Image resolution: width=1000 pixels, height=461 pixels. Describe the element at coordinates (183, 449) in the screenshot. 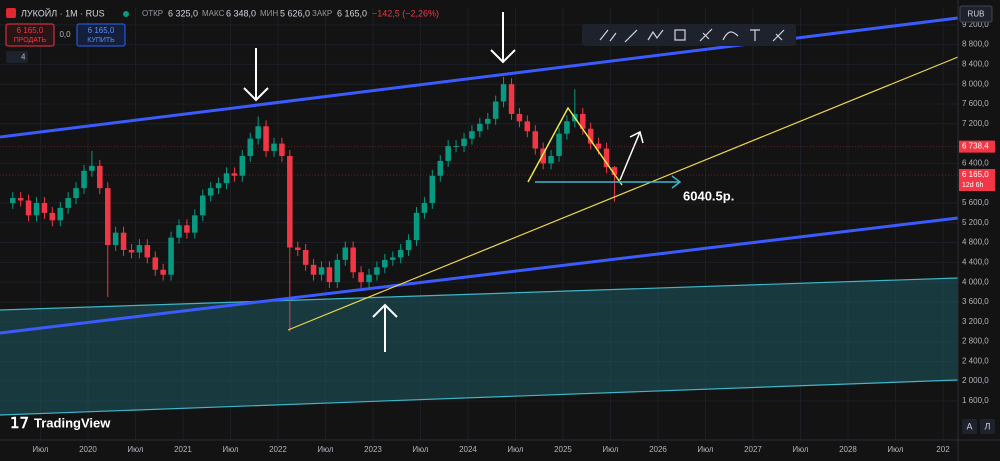

I see `x-tick-label: 2021` at that location.